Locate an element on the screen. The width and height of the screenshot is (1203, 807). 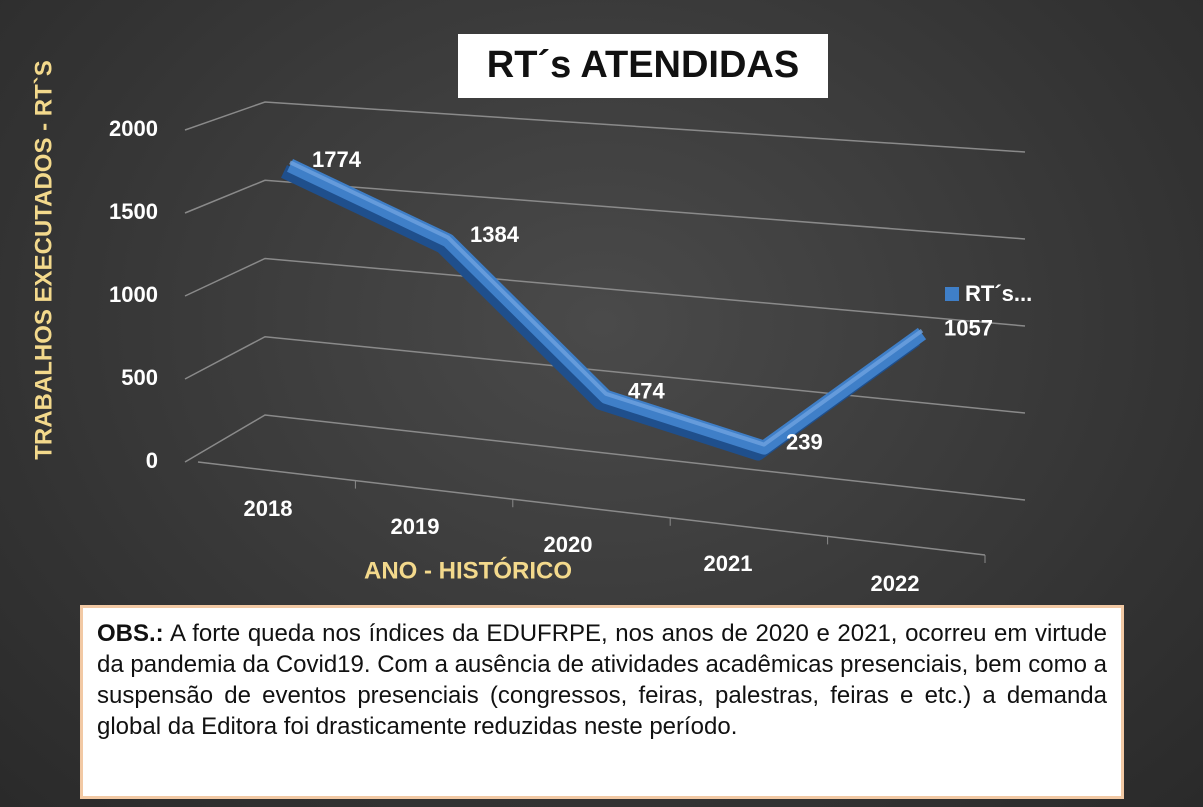
chart-title: RT´s ATENDIDAS is located at coordinates (643, 65).